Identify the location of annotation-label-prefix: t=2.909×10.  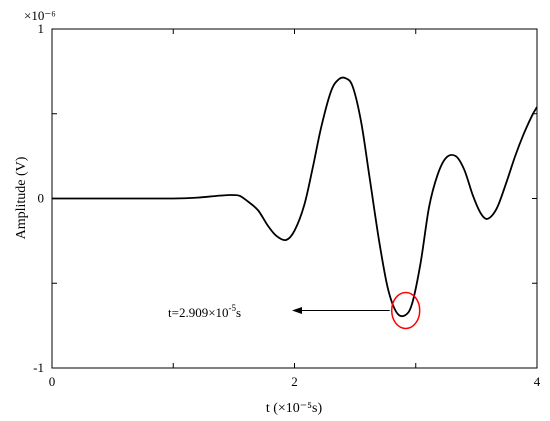
(198, 312).